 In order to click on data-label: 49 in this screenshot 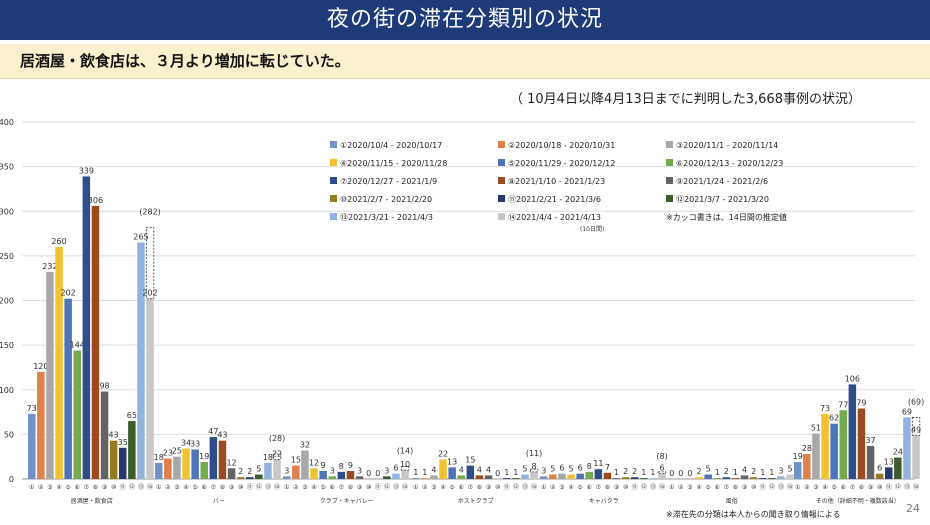, I will do `click(916, 429)`.